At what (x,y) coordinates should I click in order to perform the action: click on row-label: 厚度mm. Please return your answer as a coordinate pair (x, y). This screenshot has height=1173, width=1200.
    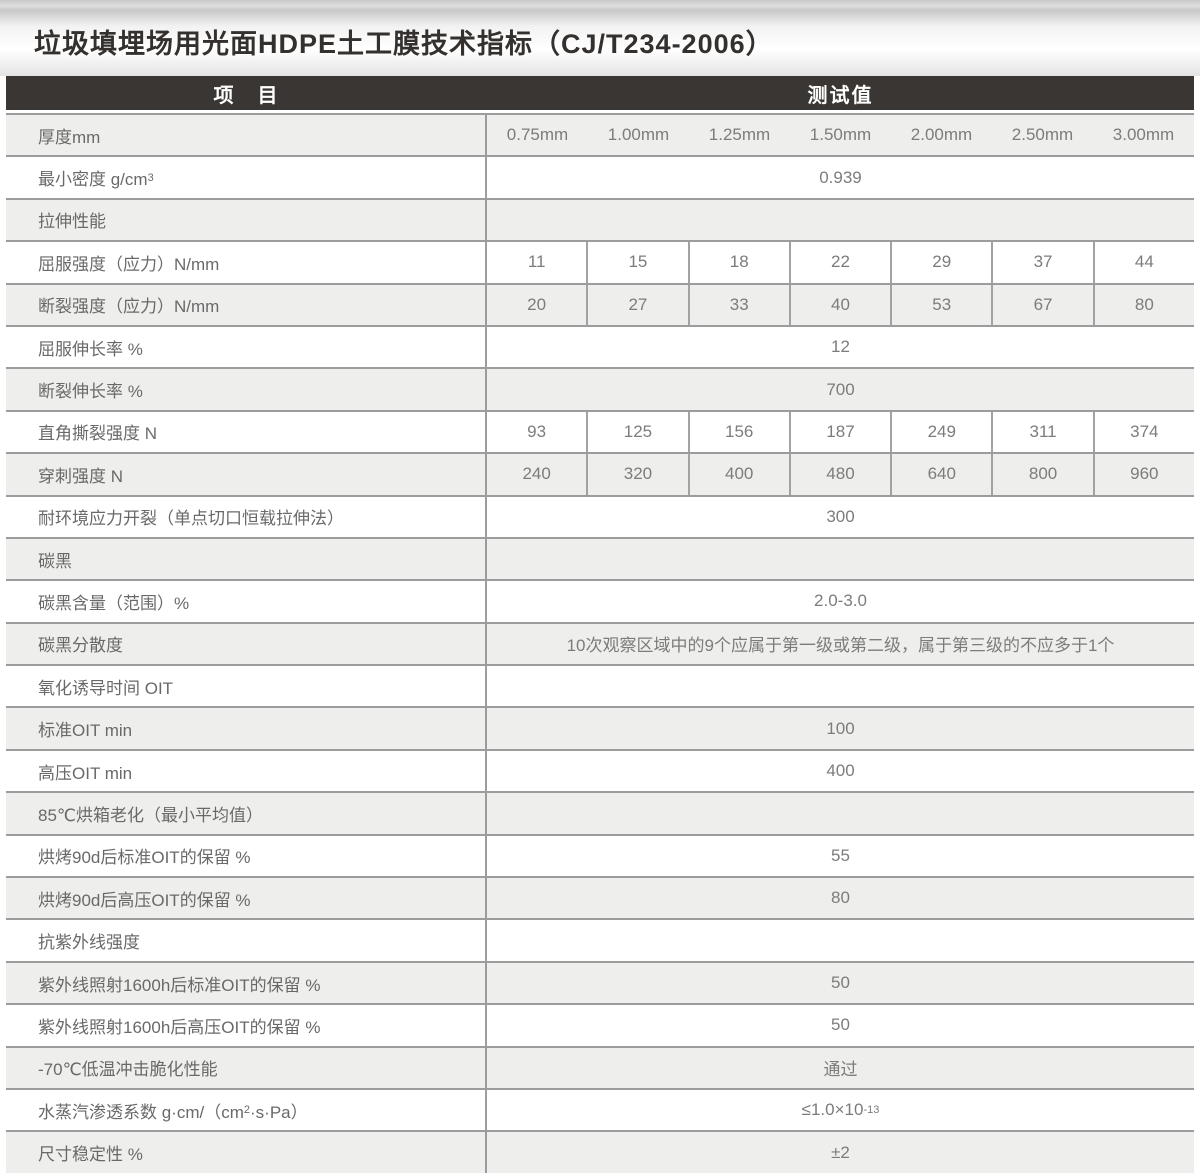
    Looking at the image, I should click on (246, 135).